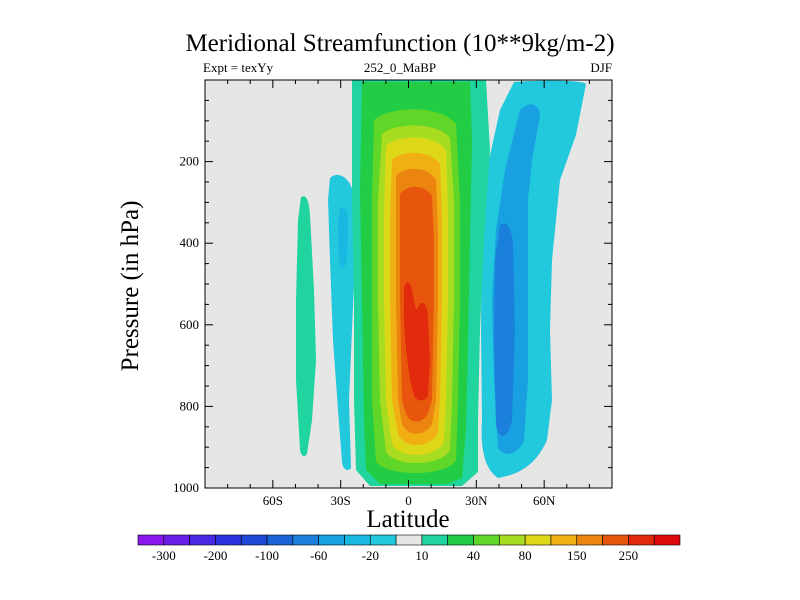 This screenshot has width=800, height=600. Describe the element at coordinates (190, 324) in the screenshot. I see `y-tick-label: 600` at that location.